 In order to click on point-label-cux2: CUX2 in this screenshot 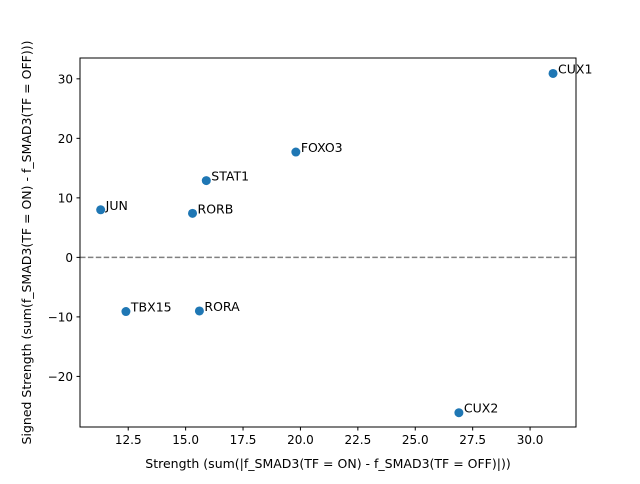, I will do `click(481, 408)`.